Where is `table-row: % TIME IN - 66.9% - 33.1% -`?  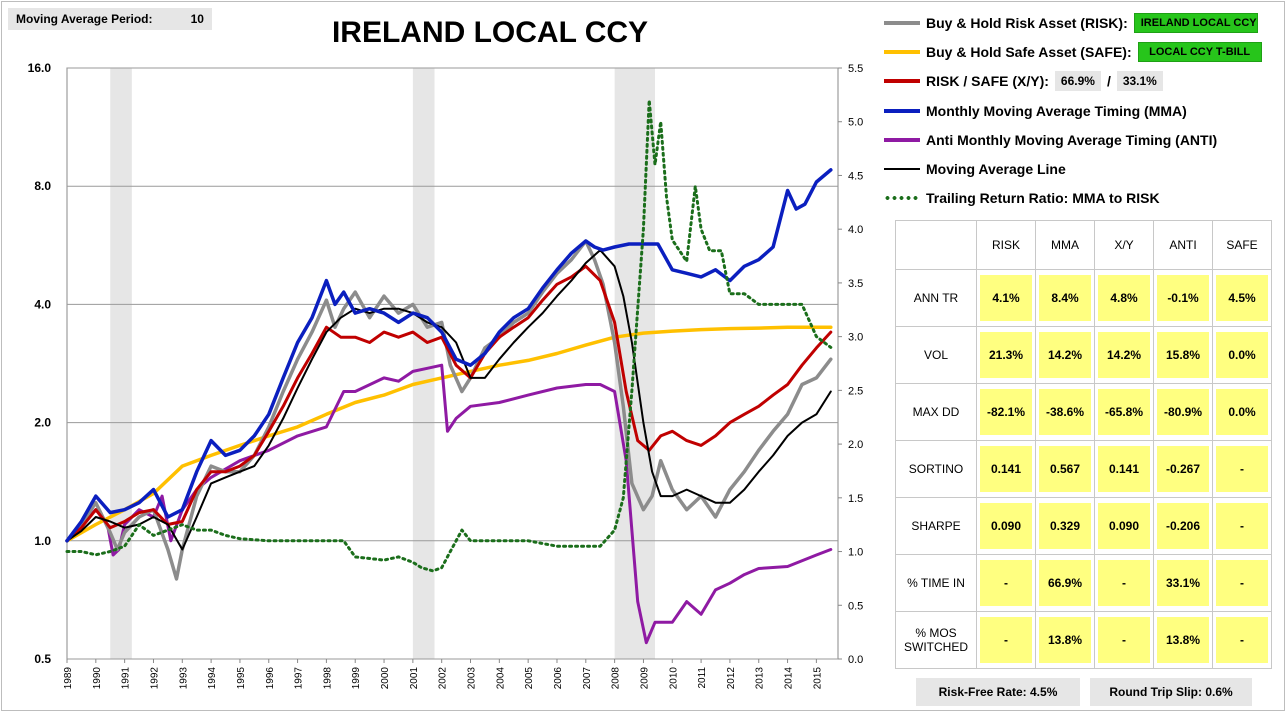 table-row: % TIME IN - 66.9% - 33.1% - is located at coordinates (1083, 583).